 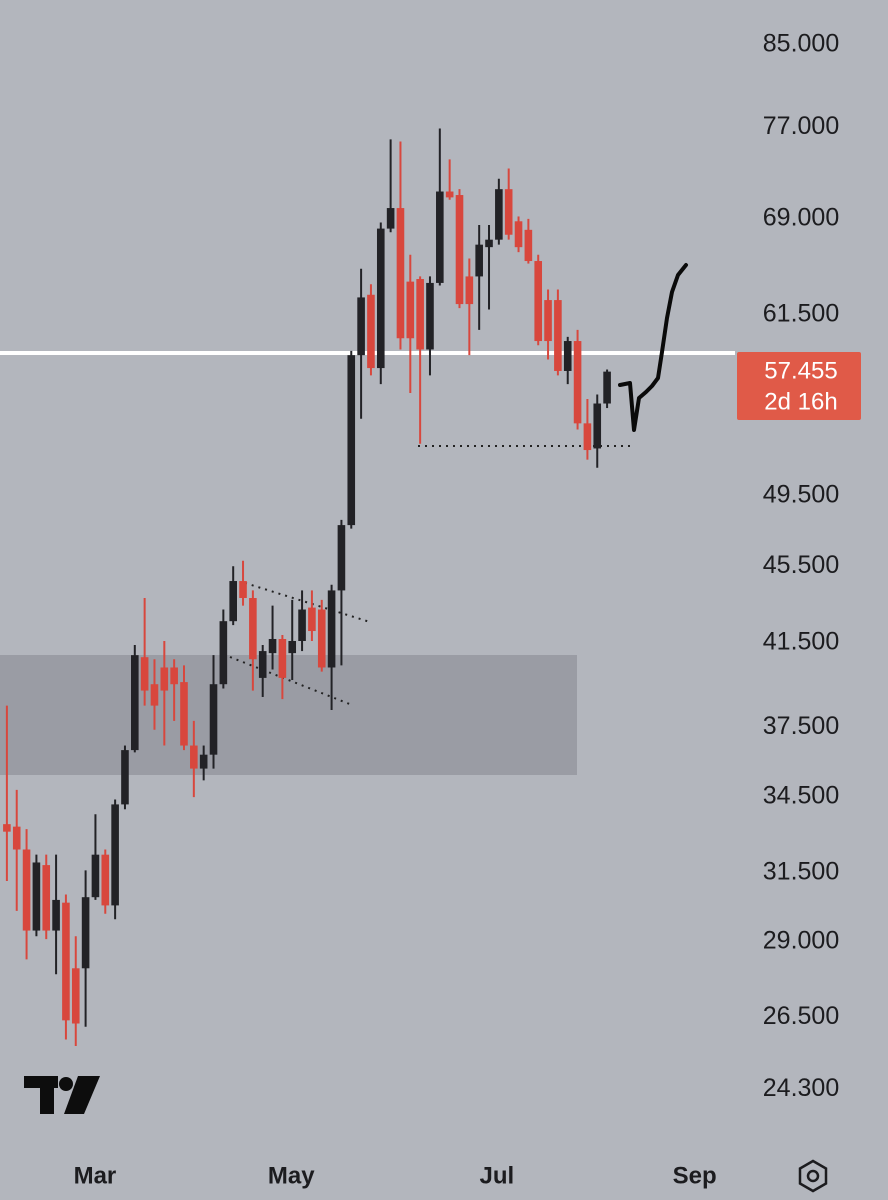 I want to click on x-tick-label: Mar, so click(x=95, y=1175).